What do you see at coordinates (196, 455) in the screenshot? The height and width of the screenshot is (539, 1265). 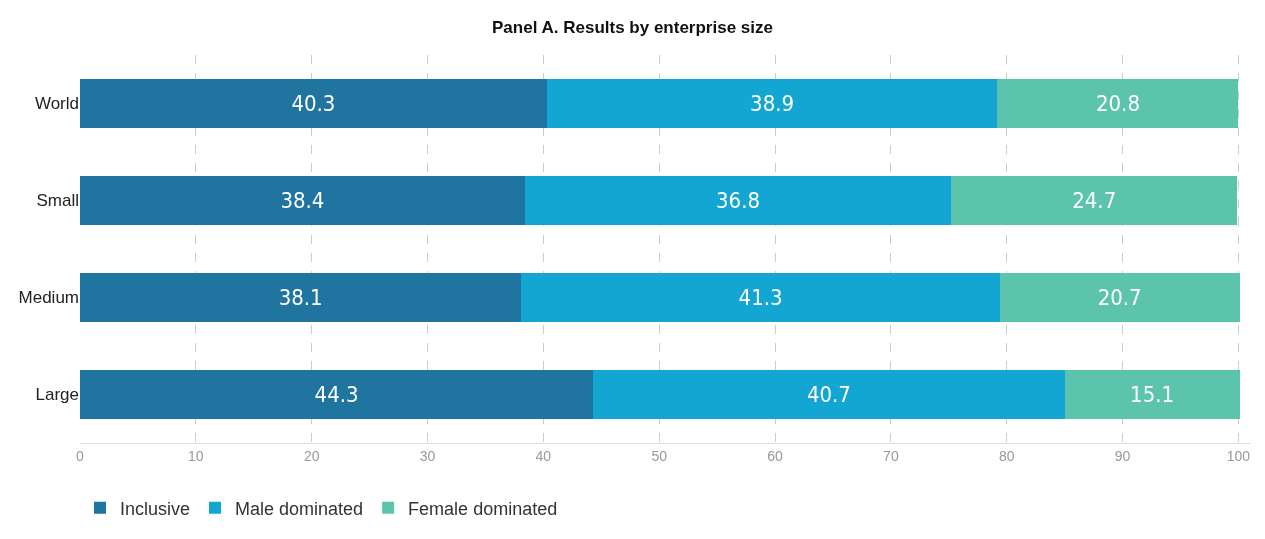 I see `x-tick-label: 10` at bounding box center [196, 455].